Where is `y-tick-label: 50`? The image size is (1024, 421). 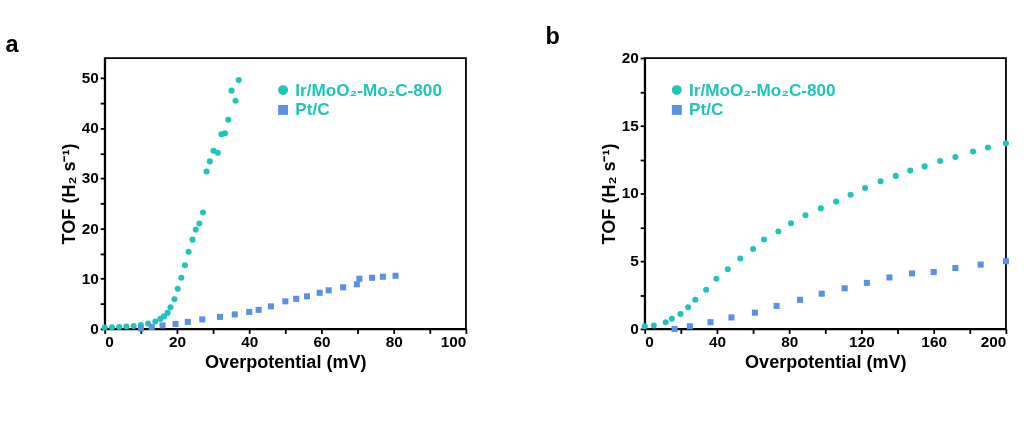
y-tick-label: 50 is located at coordinates (90, 78).